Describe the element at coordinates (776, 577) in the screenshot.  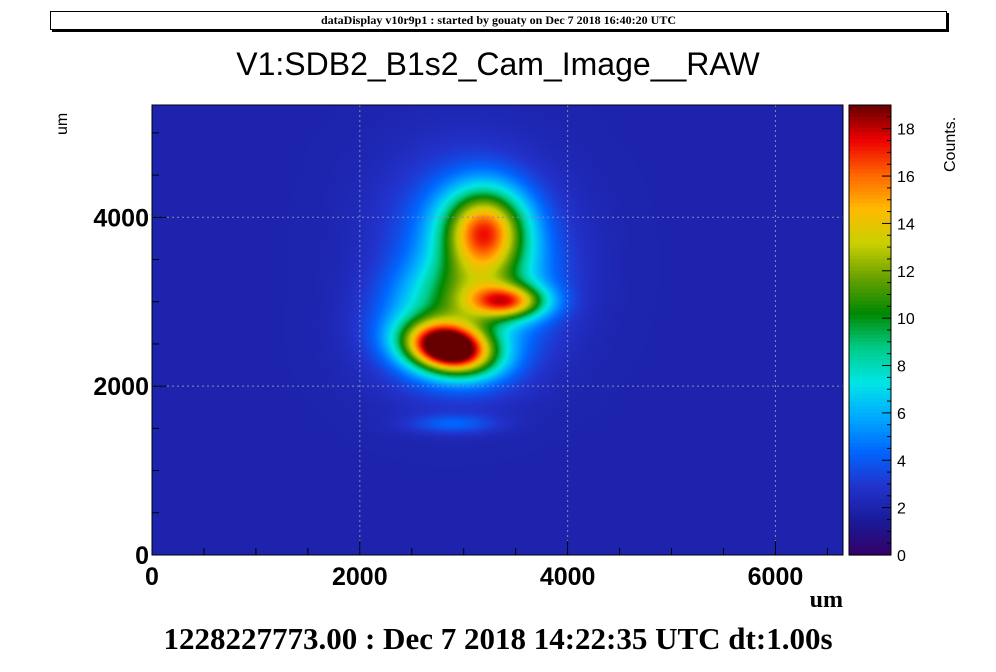
I see `x-tick-label: 6000` at that location.